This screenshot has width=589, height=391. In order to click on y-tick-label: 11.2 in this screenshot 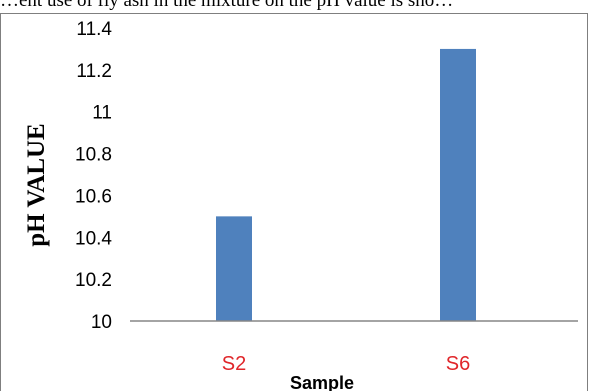, I will do `click(94, 71)`.